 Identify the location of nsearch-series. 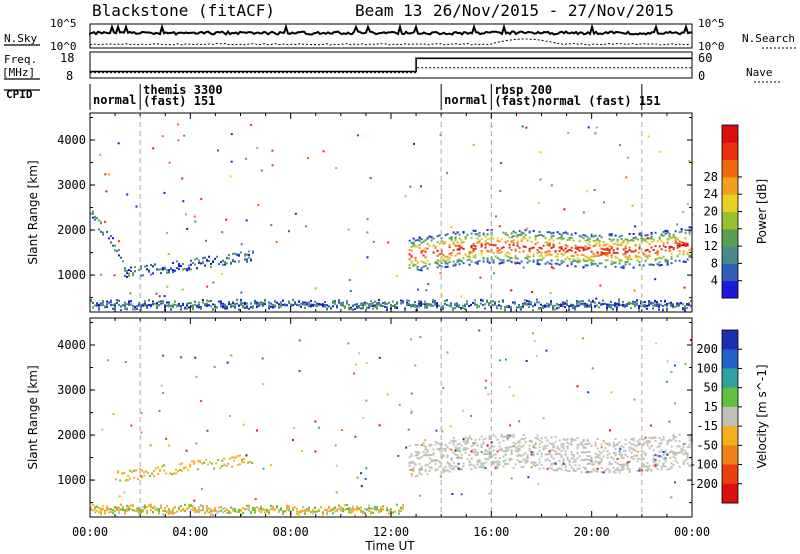
(390, 42).